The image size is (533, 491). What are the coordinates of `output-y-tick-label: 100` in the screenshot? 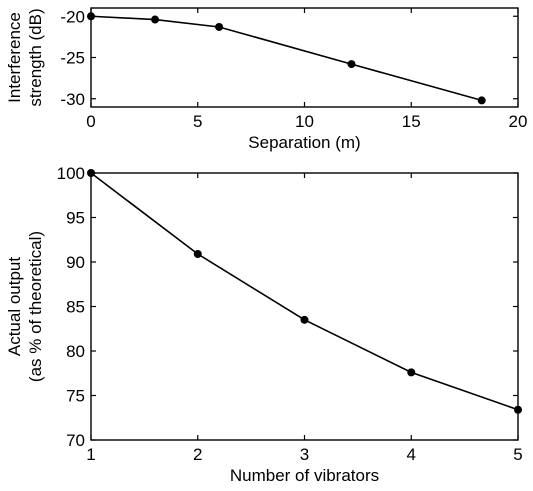 It's located at (71, 173).